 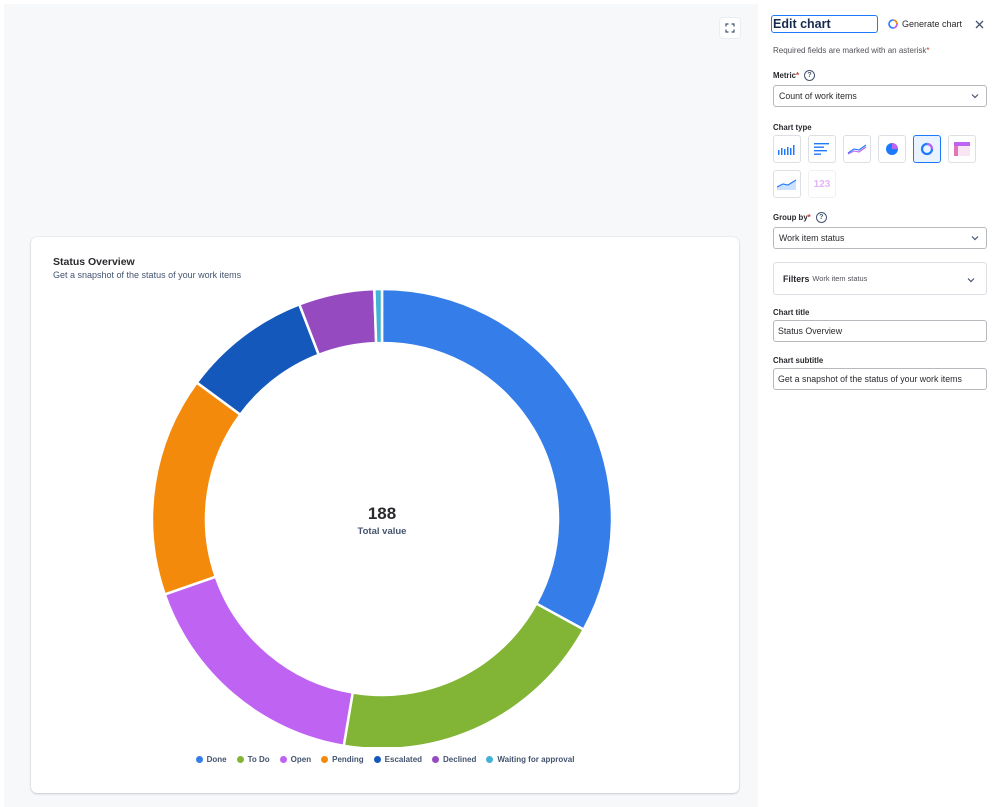 What do you see at coordinates (792, 127) in the screenshot?
I see `chart-type-label: Chart type` at bounding box center [792, 127].